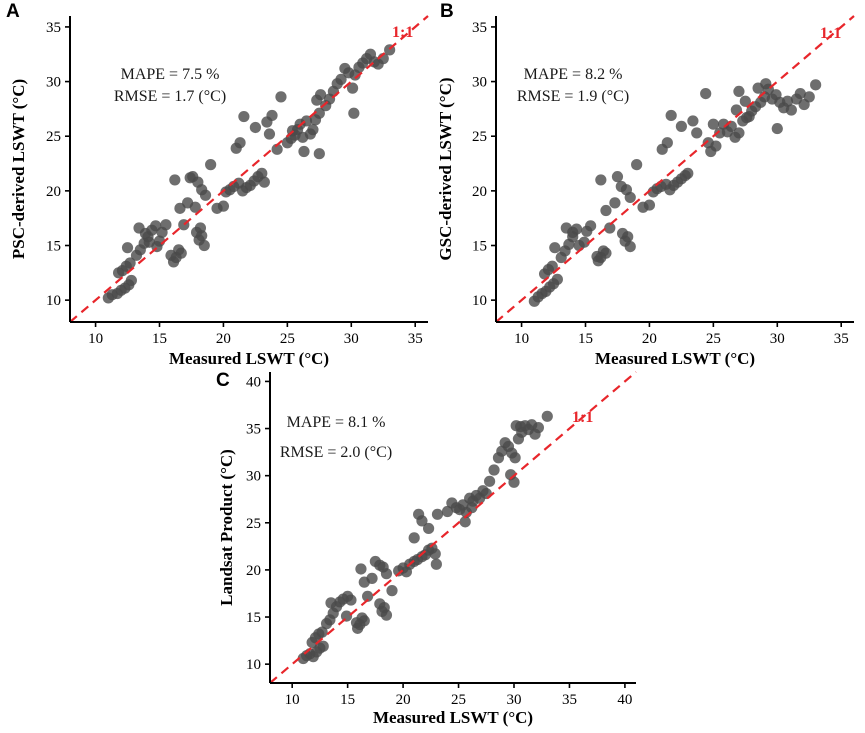 The image size is (865, 733). Describe the element at coordinates (347, 700) in the screenshot. I see `x-tick-label: 15` at that location.